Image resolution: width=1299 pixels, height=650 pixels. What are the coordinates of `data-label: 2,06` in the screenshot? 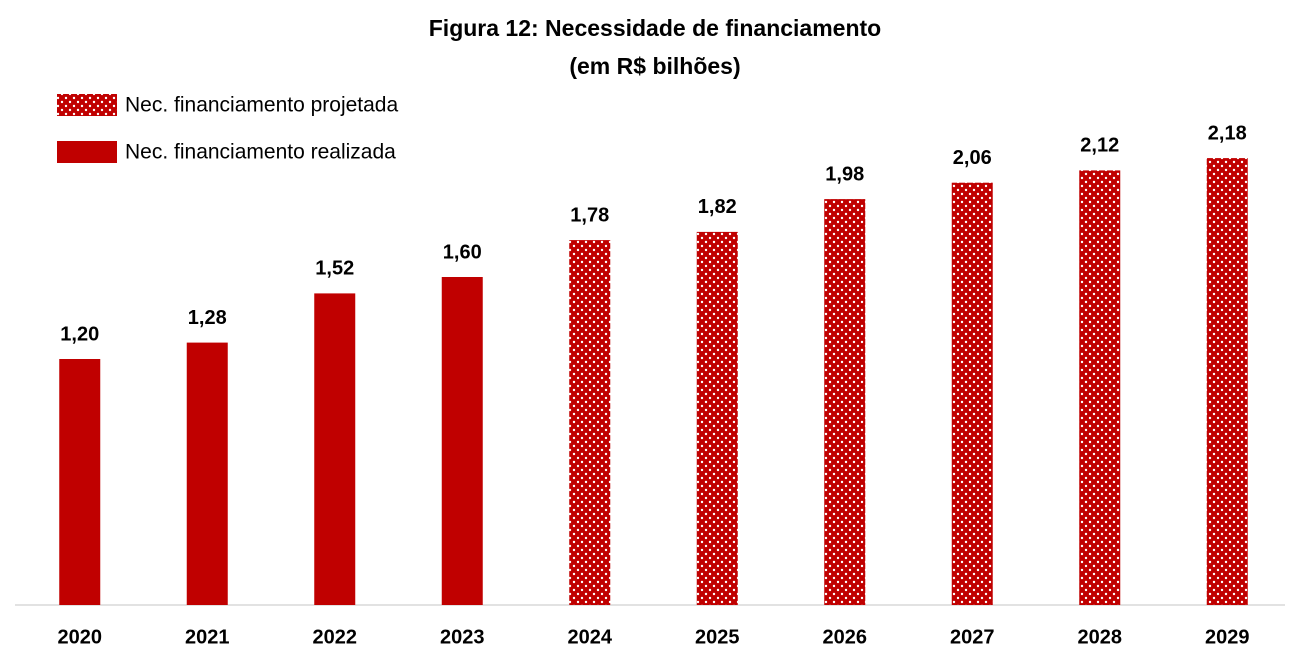 It's located at (972, 158).